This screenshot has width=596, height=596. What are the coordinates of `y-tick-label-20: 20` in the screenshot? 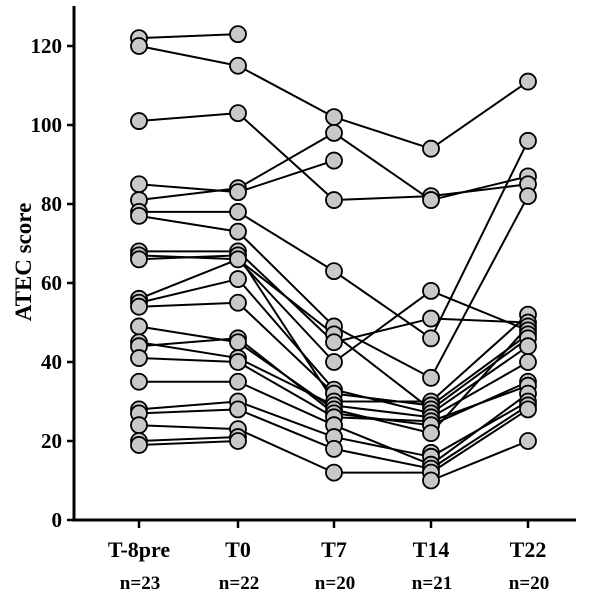 It's located at (51, 441).